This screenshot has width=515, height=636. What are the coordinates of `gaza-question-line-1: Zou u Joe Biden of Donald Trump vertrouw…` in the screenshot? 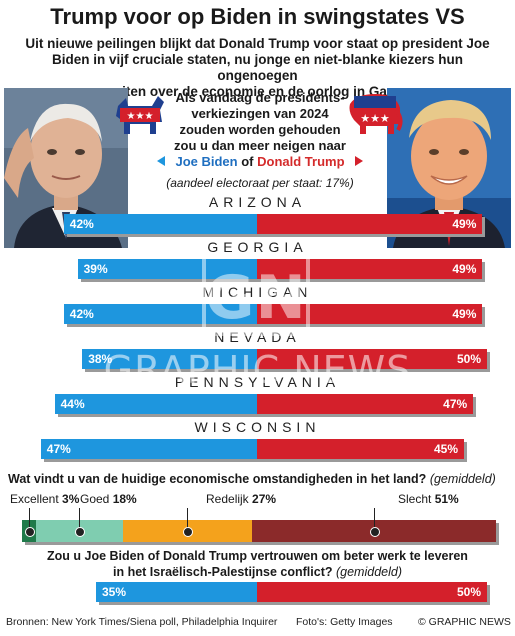 It's located at (257, 556).